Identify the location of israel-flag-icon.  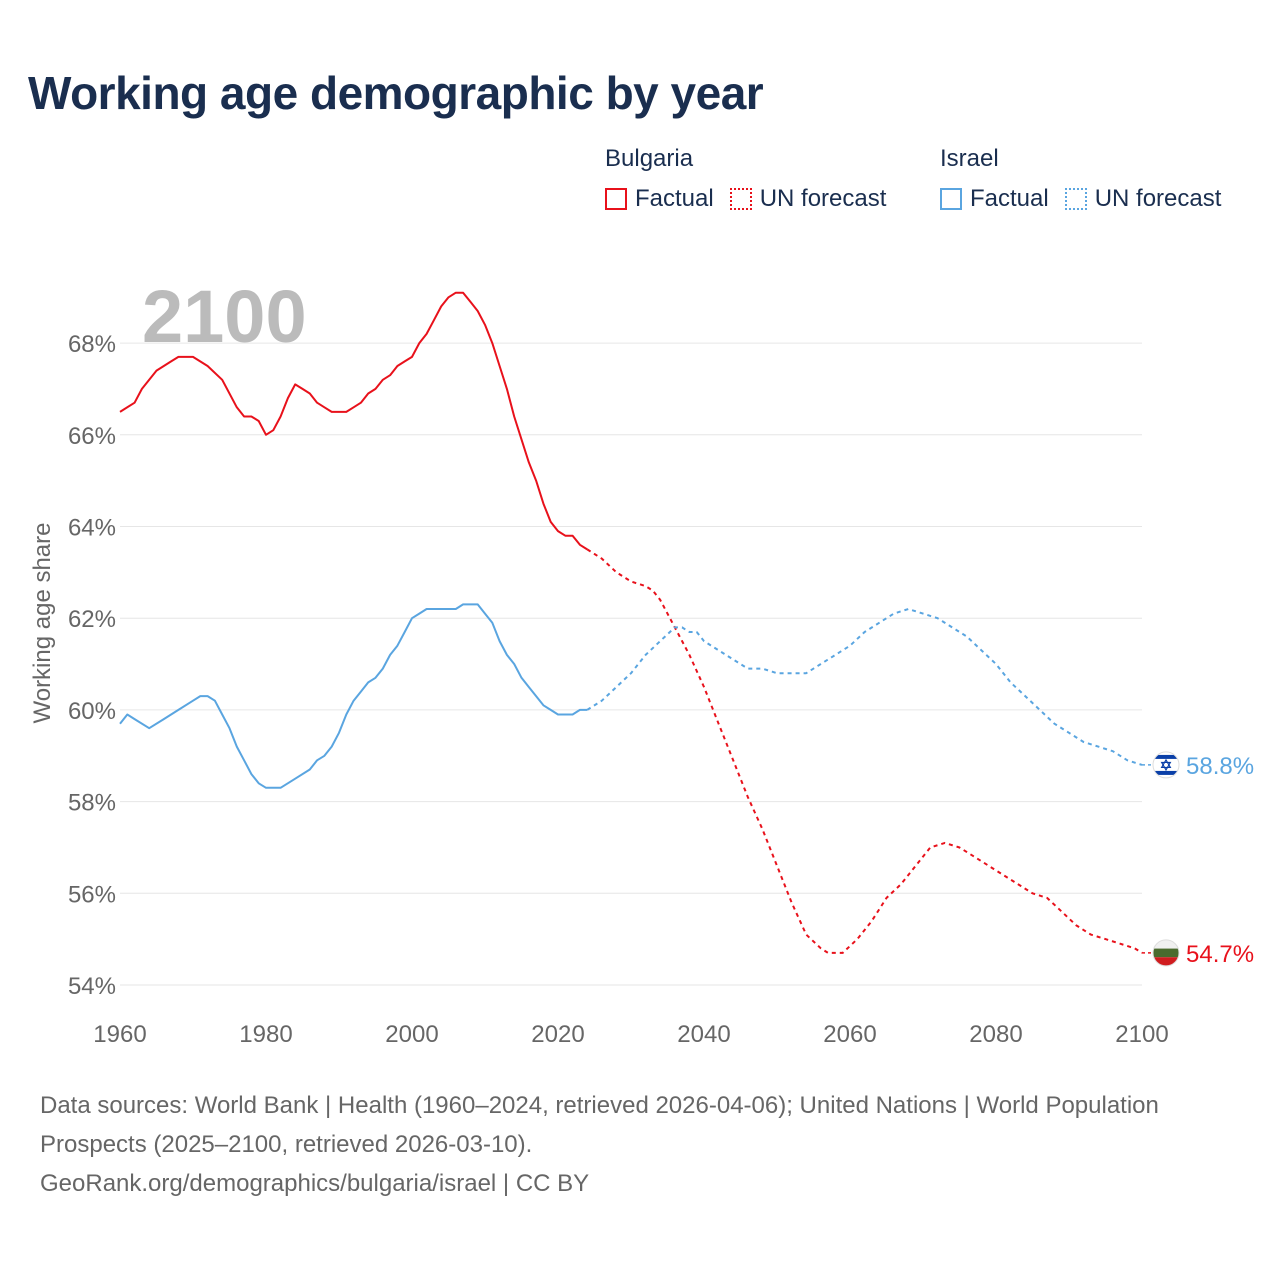
(1166, 765).